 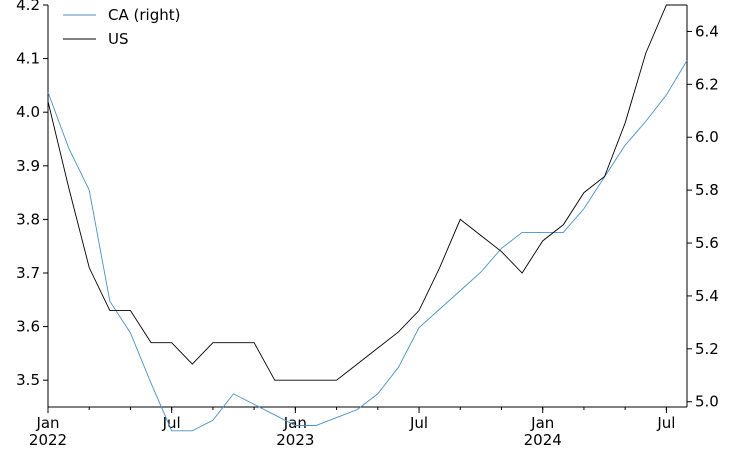 What do you see at coordinates (32, 194) in the screenshot?
I see `left-y-axis: 3.5 3.6 3.7 3.8 3.9 4.0 4.1 4.2` at bounding box center [32, 194].